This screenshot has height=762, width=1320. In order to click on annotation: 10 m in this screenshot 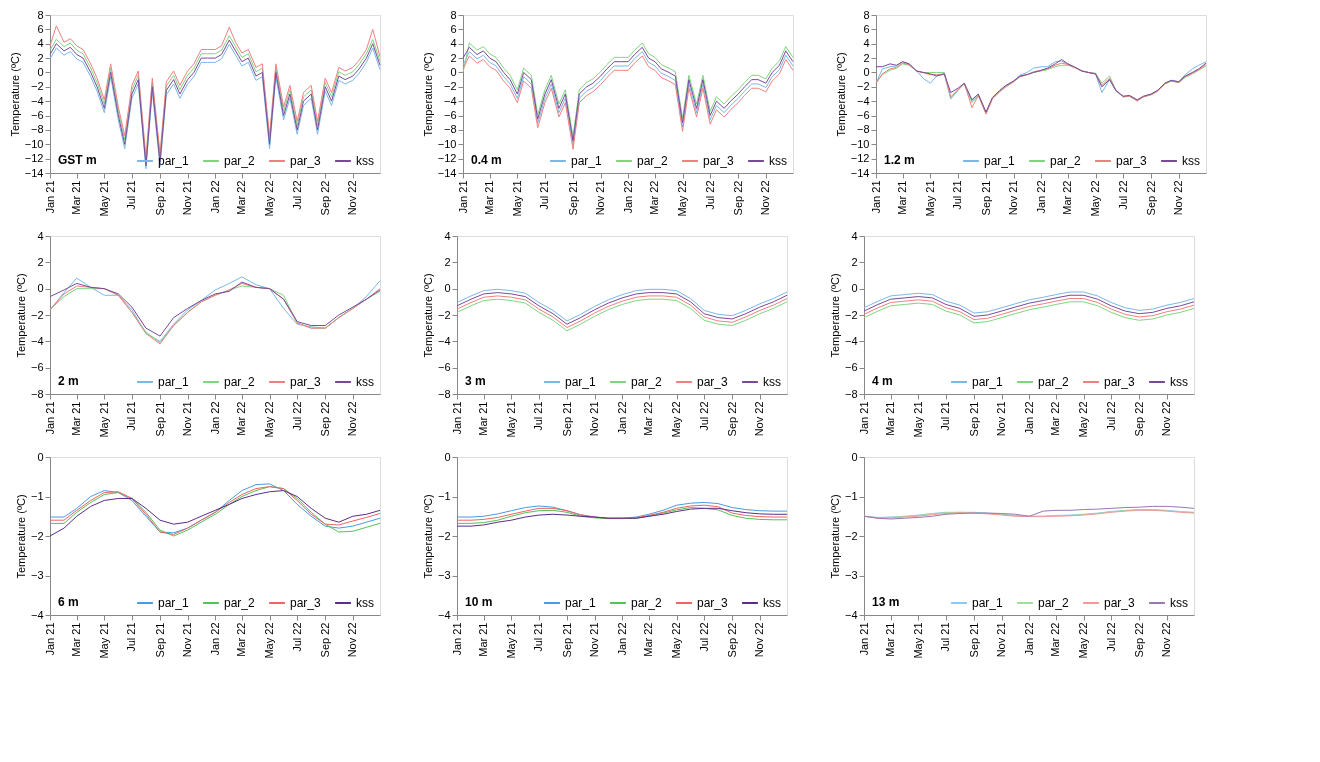, I will do `click(479, 602)`.